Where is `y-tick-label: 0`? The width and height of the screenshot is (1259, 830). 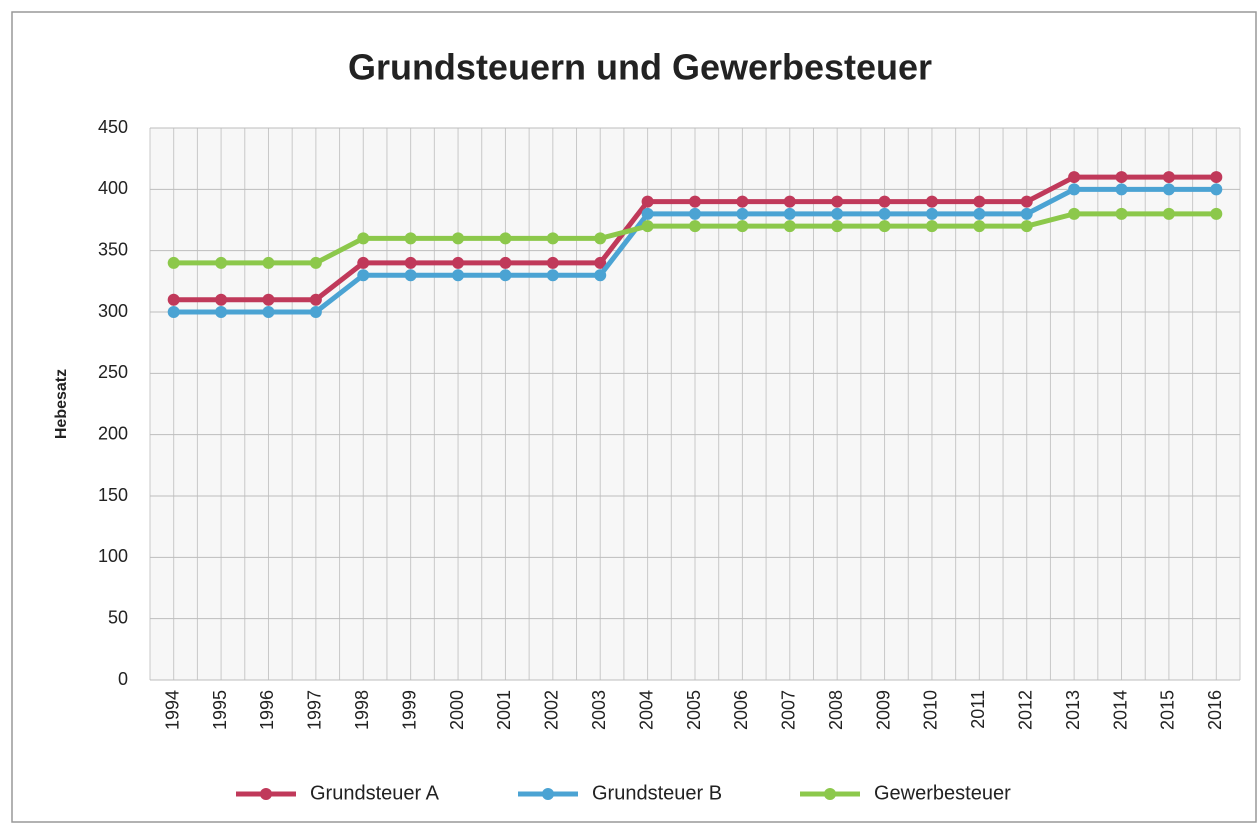
y-tick-label: 0 is located at coordinates (123, 679).